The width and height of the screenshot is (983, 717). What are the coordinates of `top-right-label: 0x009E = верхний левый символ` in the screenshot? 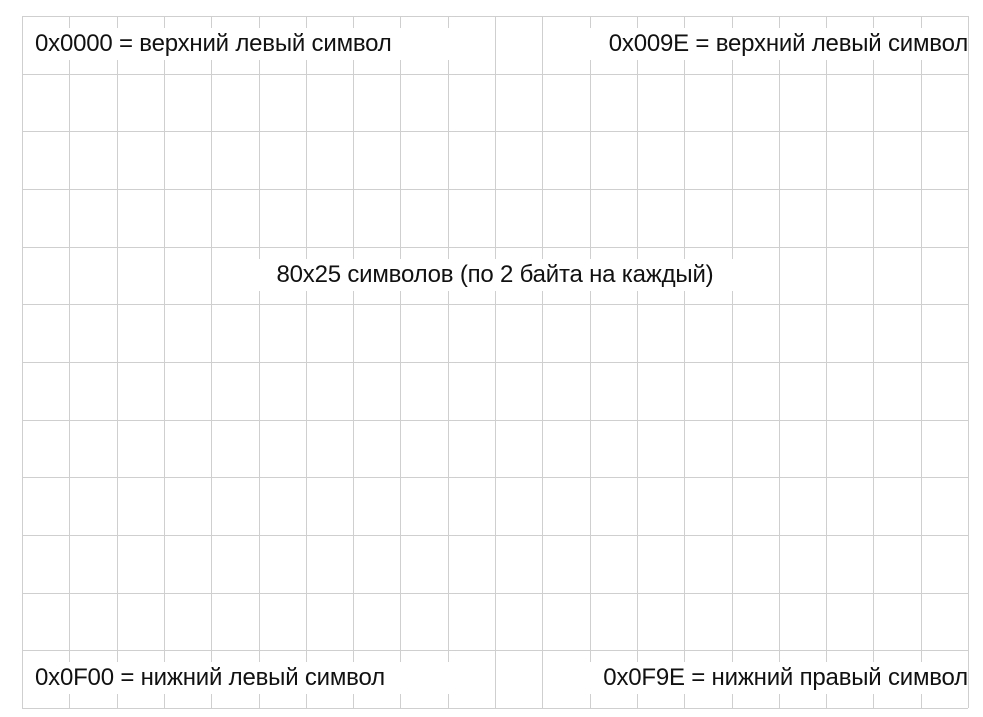 It's located at (756, 44).